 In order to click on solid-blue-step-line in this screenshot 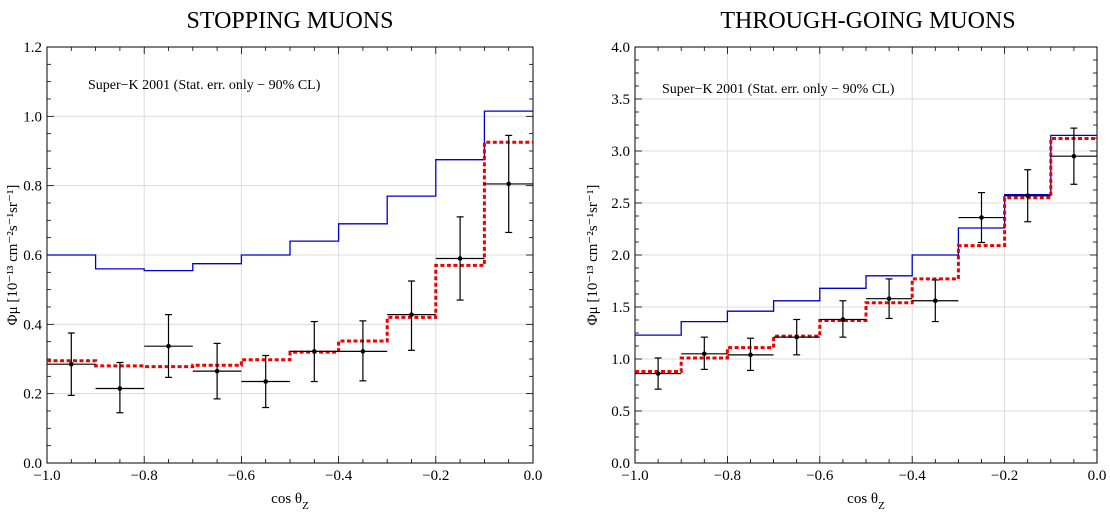, I will do `click(290, 191)`.